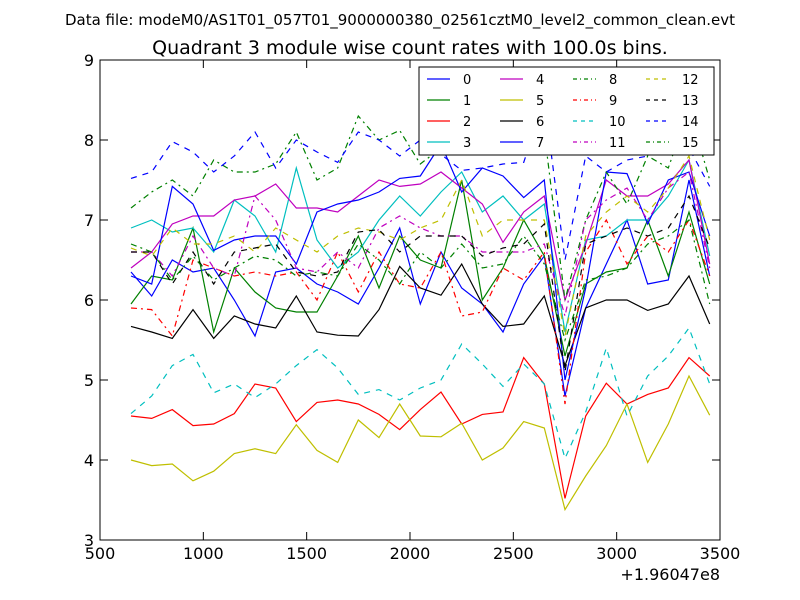 This screenshot has width=800, height=600. I want to click on y-tick-label: 6, so click(89, 300).